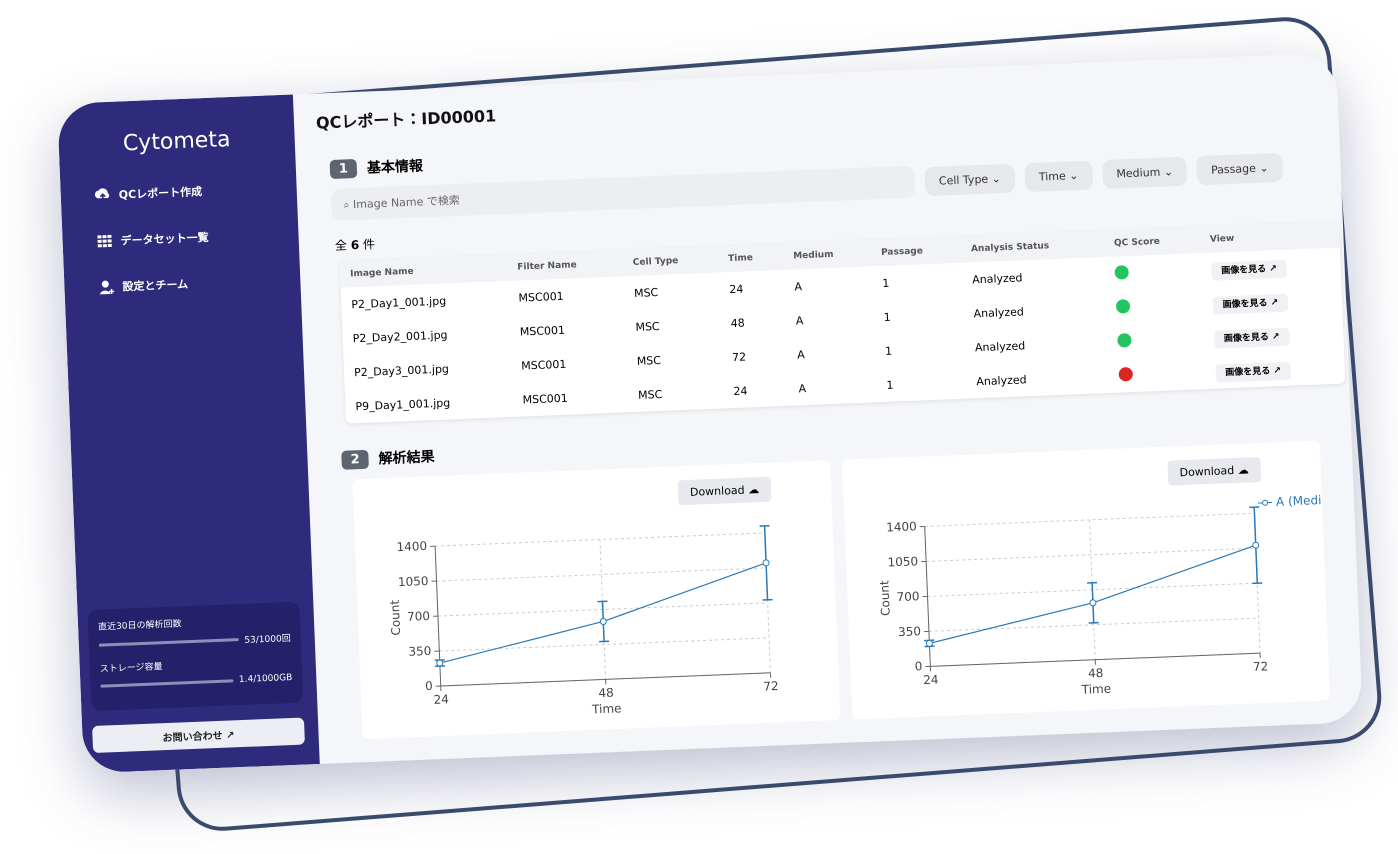 This screenshot has width=1398, height=854. Describe the element at coordinates (902, 561) in the screenshot. I see `y-tick-label: 1050` at that location.